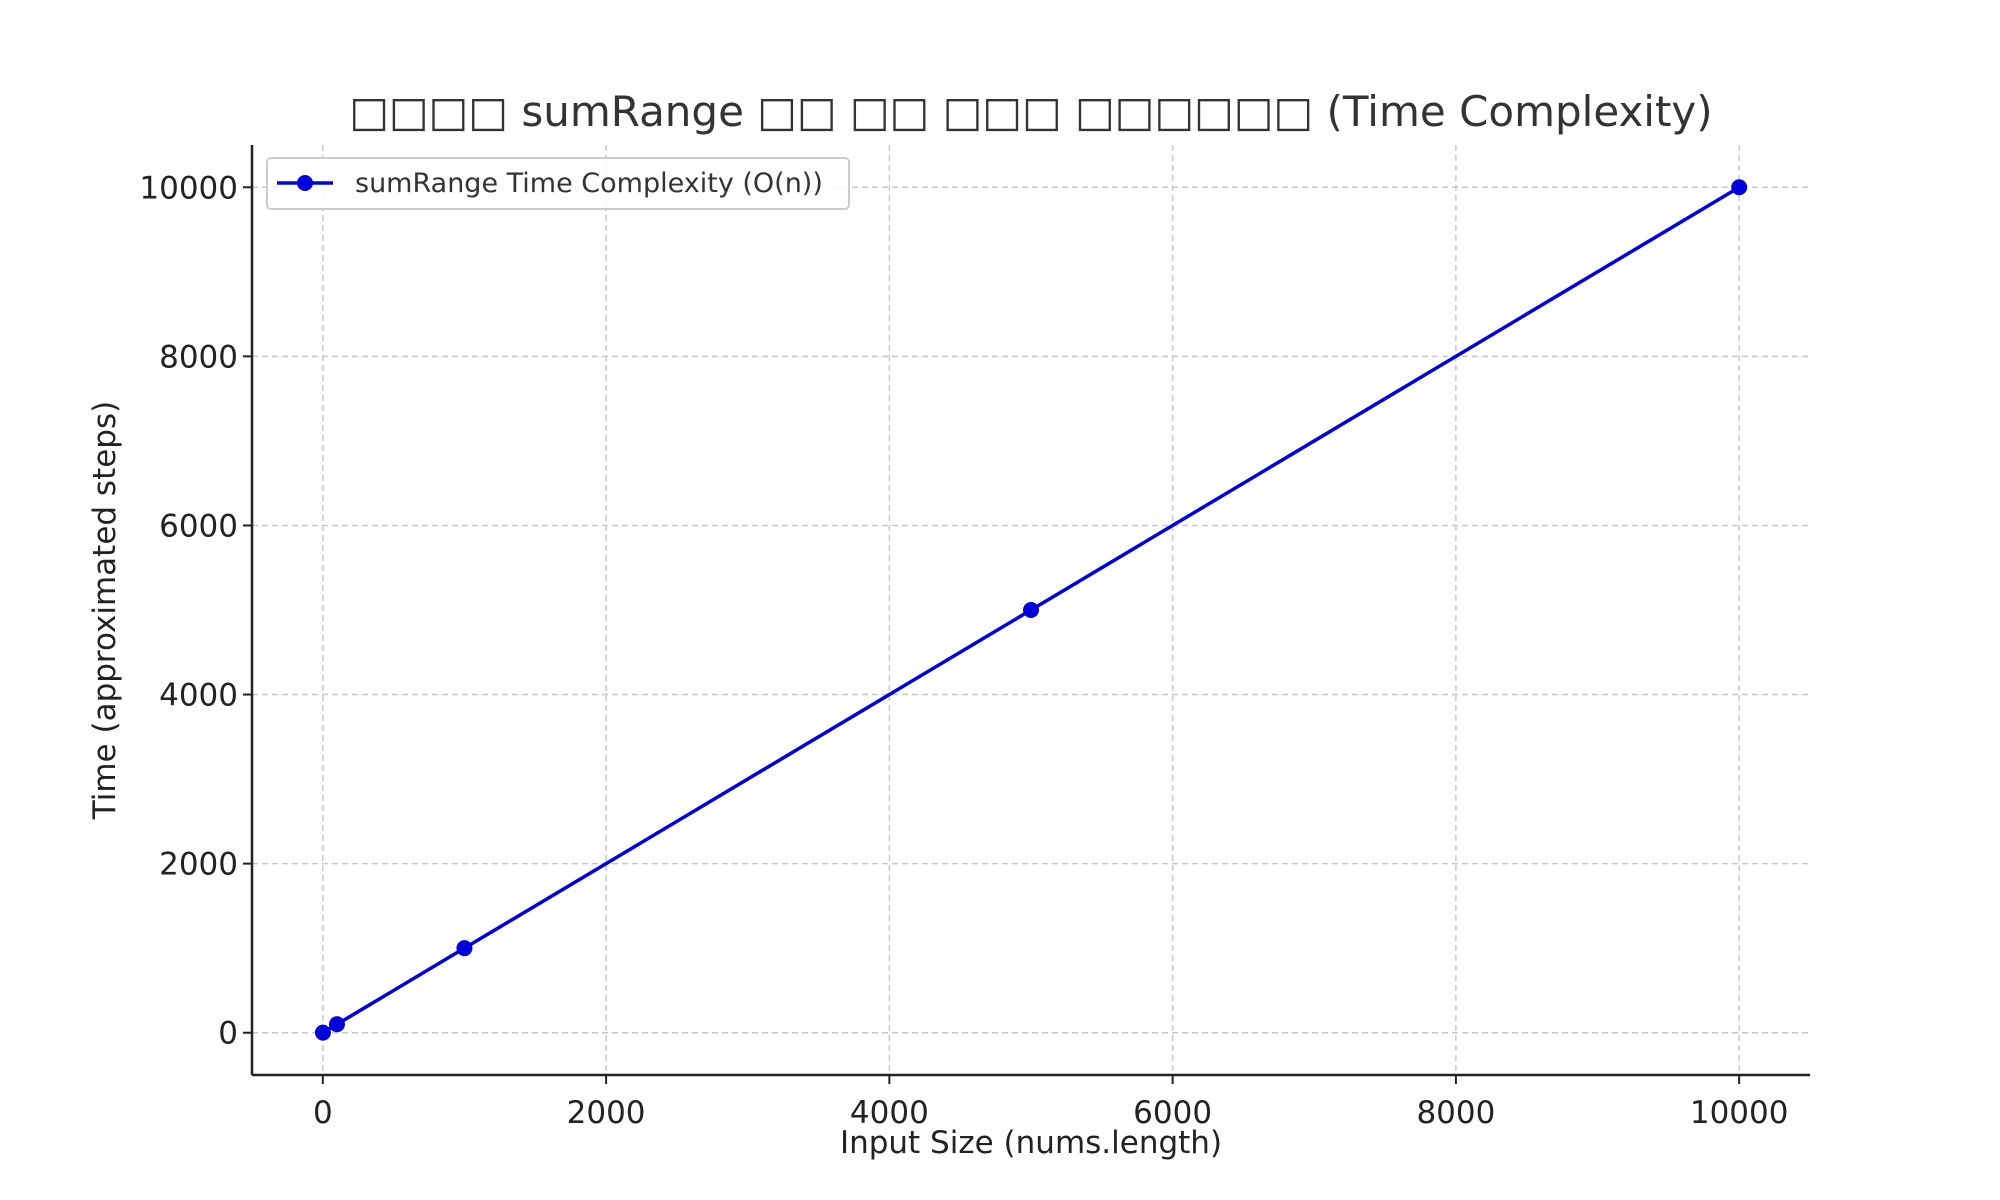  I want to click on x-tick-label: 8000, so click(1455, 1113).